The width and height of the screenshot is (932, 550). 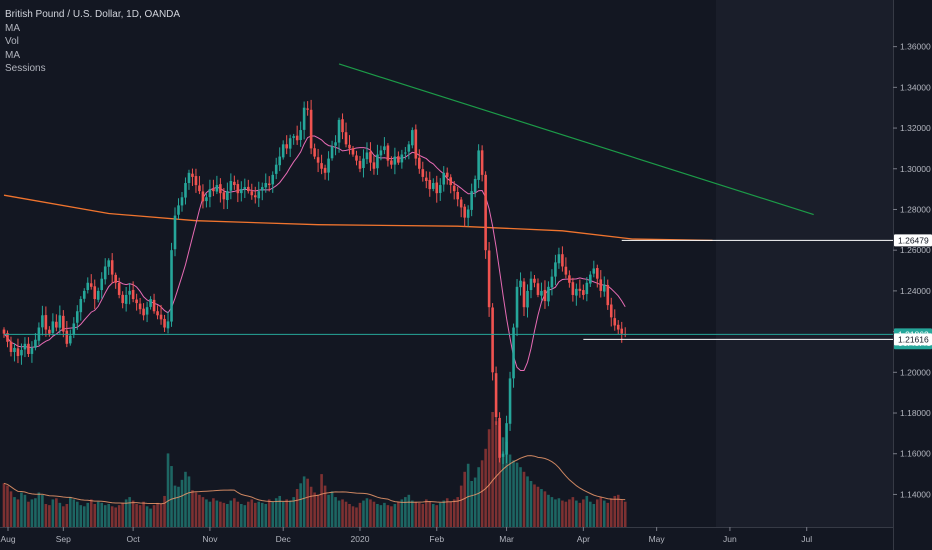 I want to click on x-tick-label: Sep, so click(x=63, y=539).